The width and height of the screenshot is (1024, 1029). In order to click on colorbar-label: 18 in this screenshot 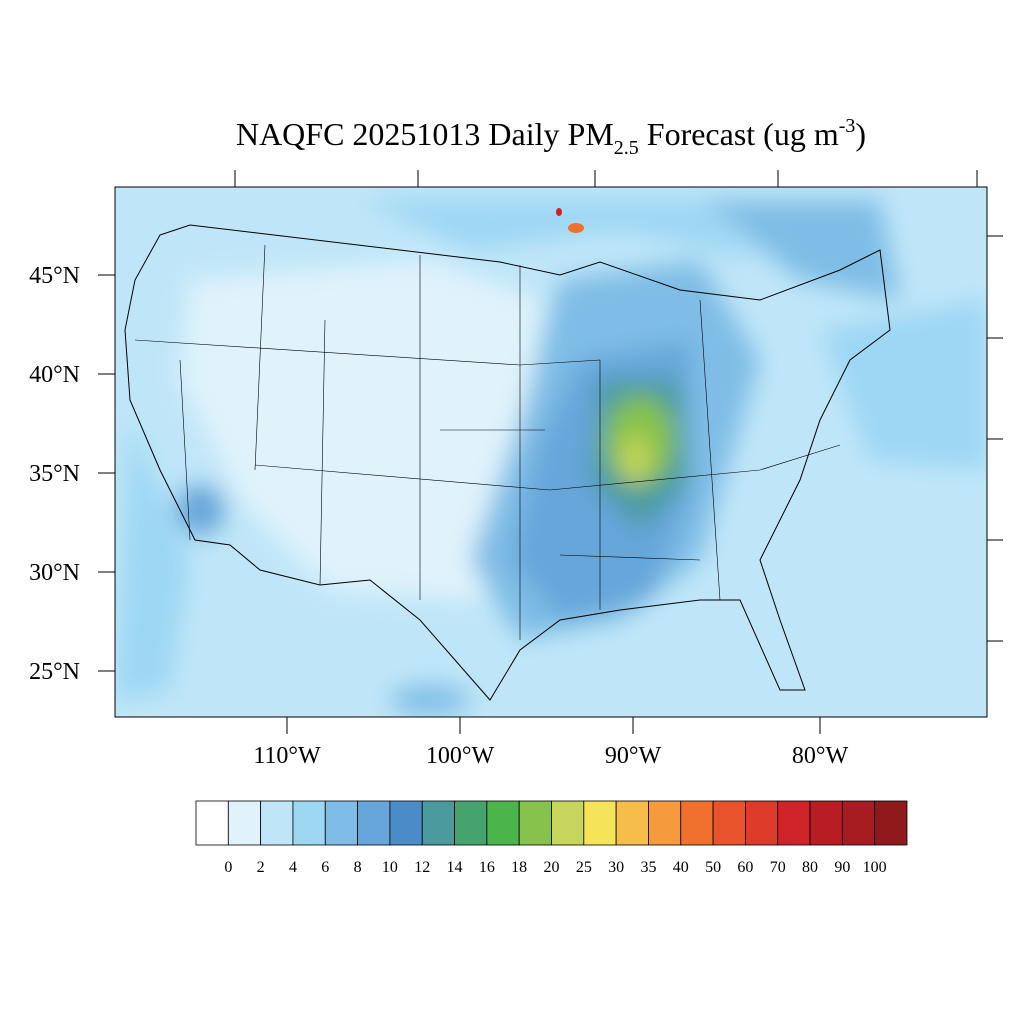, I will do `click(519, 867)`.